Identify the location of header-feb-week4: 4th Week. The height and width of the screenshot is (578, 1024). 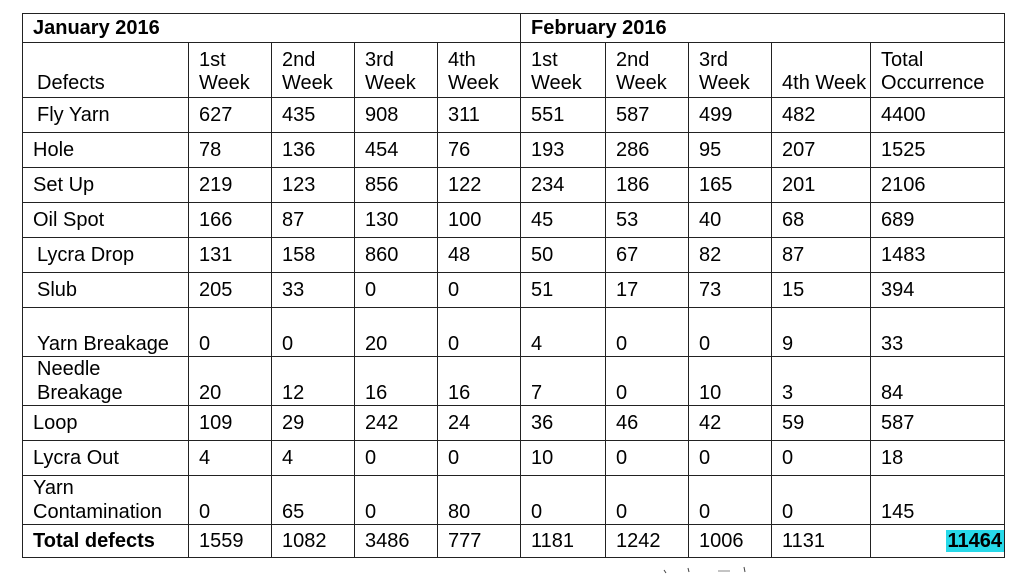
(821, 70).